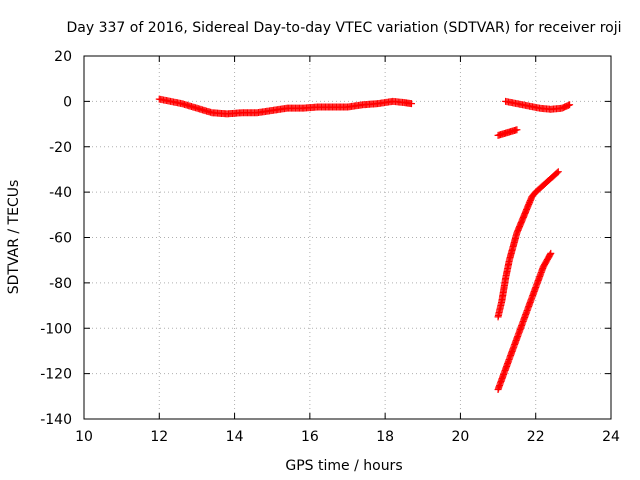  What do you see at coordinates (60, 148) in the screenshot?
I see `y-tick-label: -20` at bounding box center [60, 148].